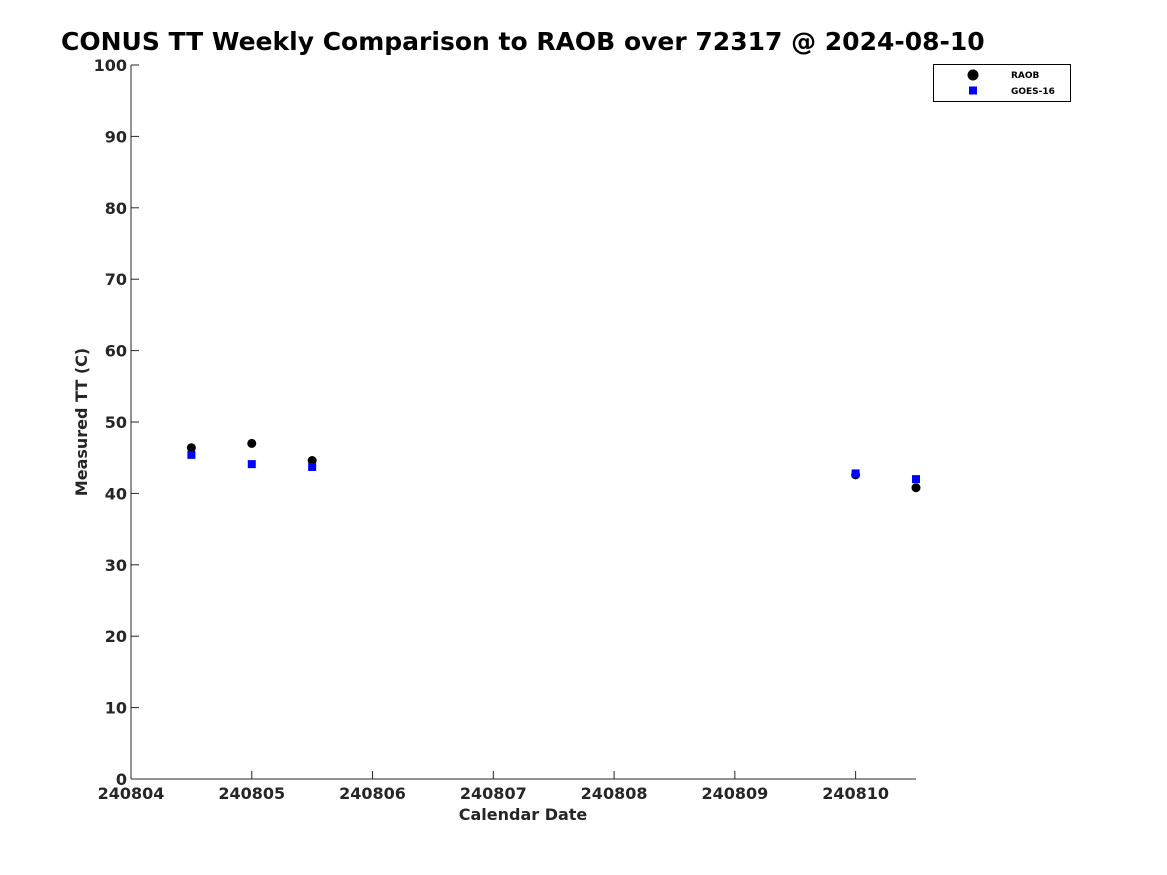 Image resolution: width=1167 pixels, height=875 pixels. What do you see at coordinates (121, 779) in the screenshot?
I see `y-tick-label: 0` at bounding box center [121, 779].